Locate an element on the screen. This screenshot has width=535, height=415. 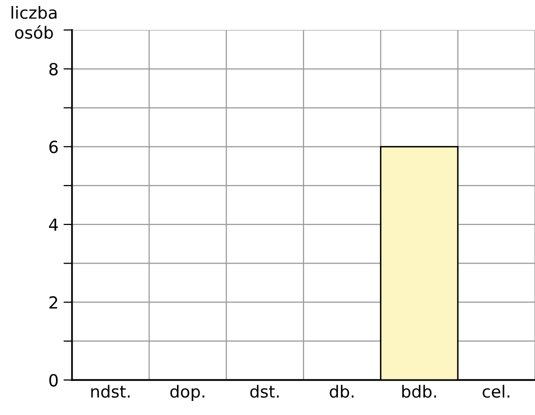
x-tick-label: ndst. is located at coordinates (110, 391).